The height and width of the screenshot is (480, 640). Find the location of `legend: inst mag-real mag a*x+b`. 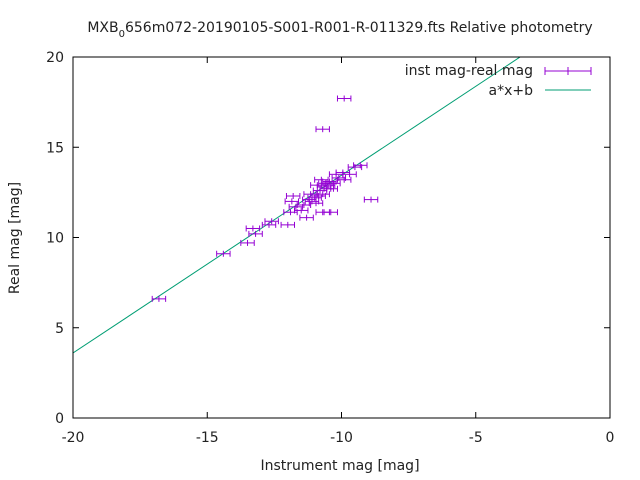

legend: inst mag-real mag a*x+b is located at coordinates (498, 81).